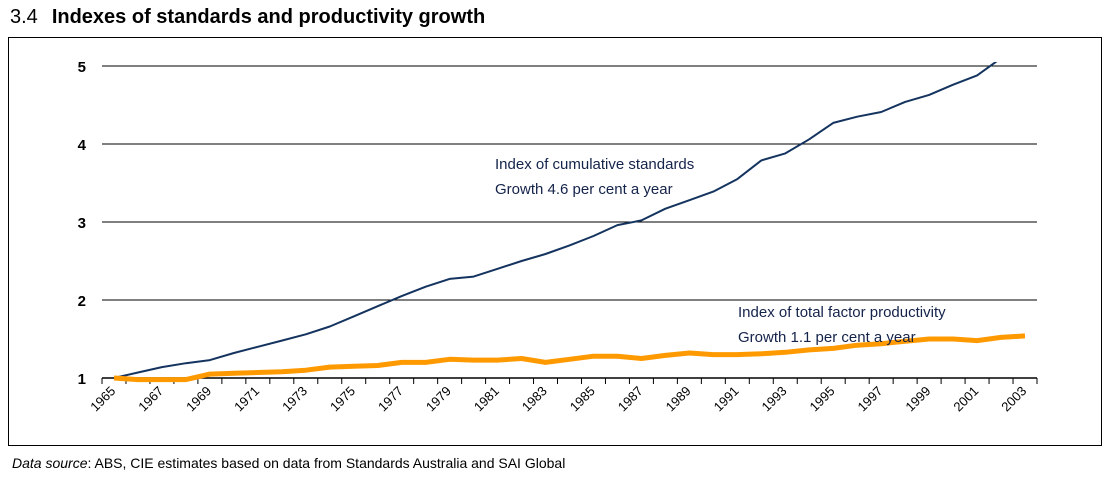  What do you see at coordinates (1013, 398) in the screenshot?
I see `x-tick-label: 2003` at bounding box center [1013, 398].